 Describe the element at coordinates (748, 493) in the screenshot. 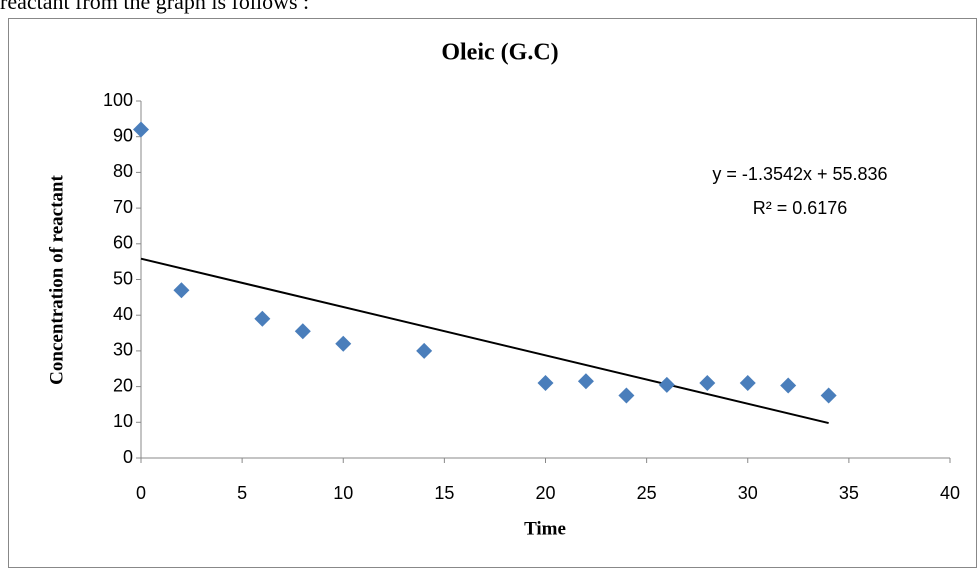

I see `x-tick-label: 30` at that location.